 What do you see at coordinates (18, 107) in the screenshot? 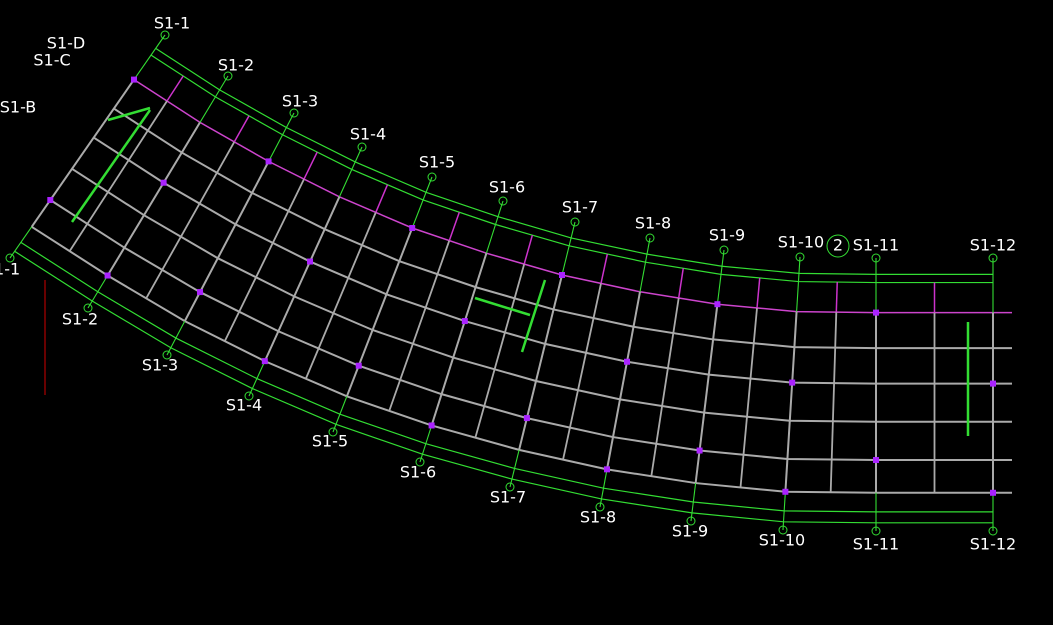
I see `axis-label: S1-B` at bounding box center [18, 107].